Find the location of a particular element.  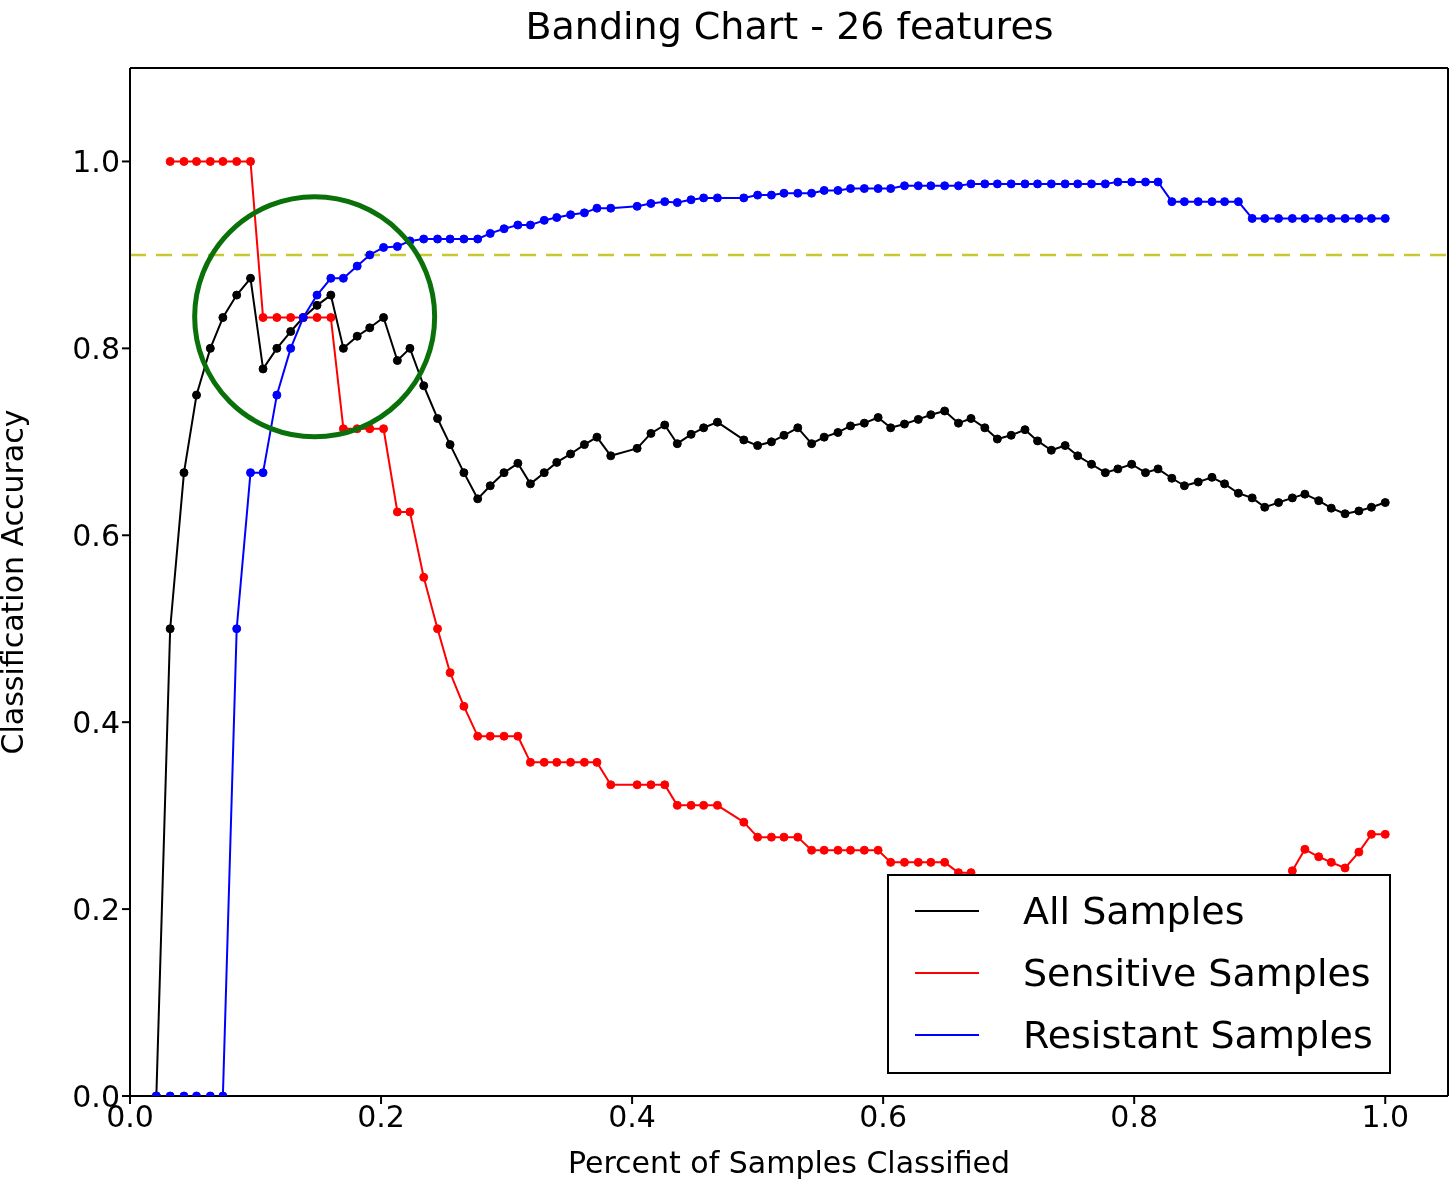

legend-label: Resistant Samples is located at coordinates (1198, 1035).